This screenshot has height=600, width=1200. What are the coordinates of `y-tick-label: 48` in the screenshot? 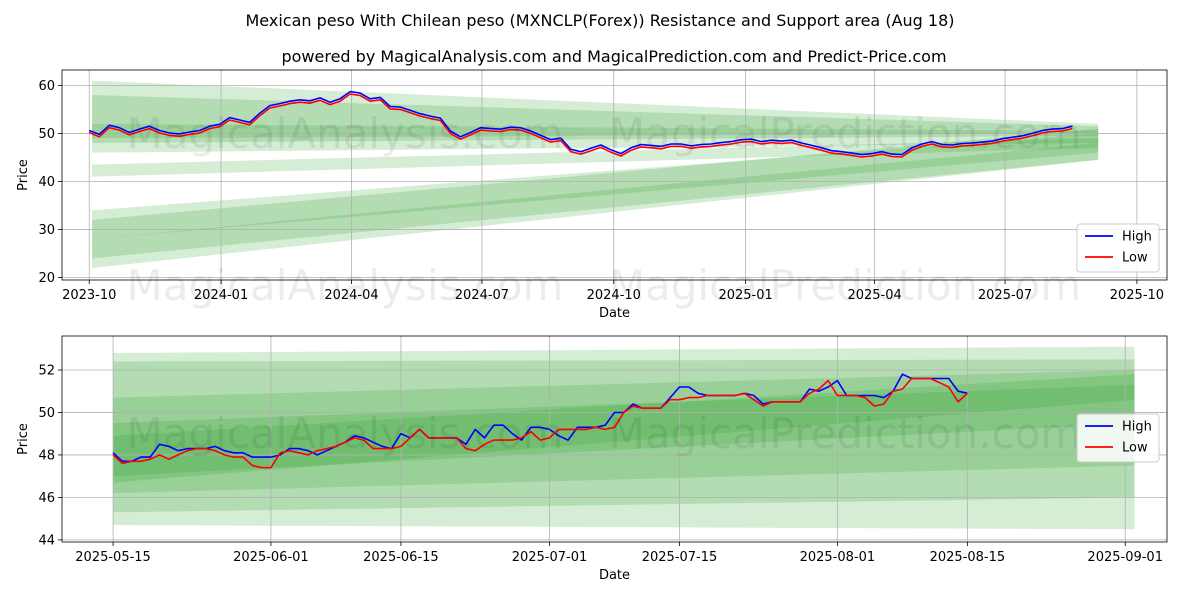 It's located at (46, 455).